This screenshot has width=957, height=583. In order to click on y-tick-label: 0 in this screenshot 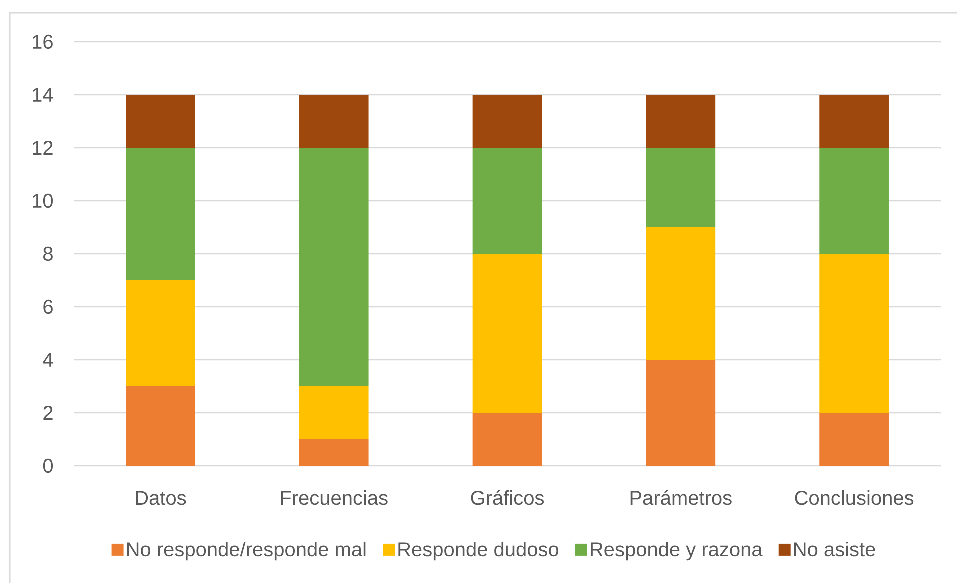, I will do `click(48, 466)`.